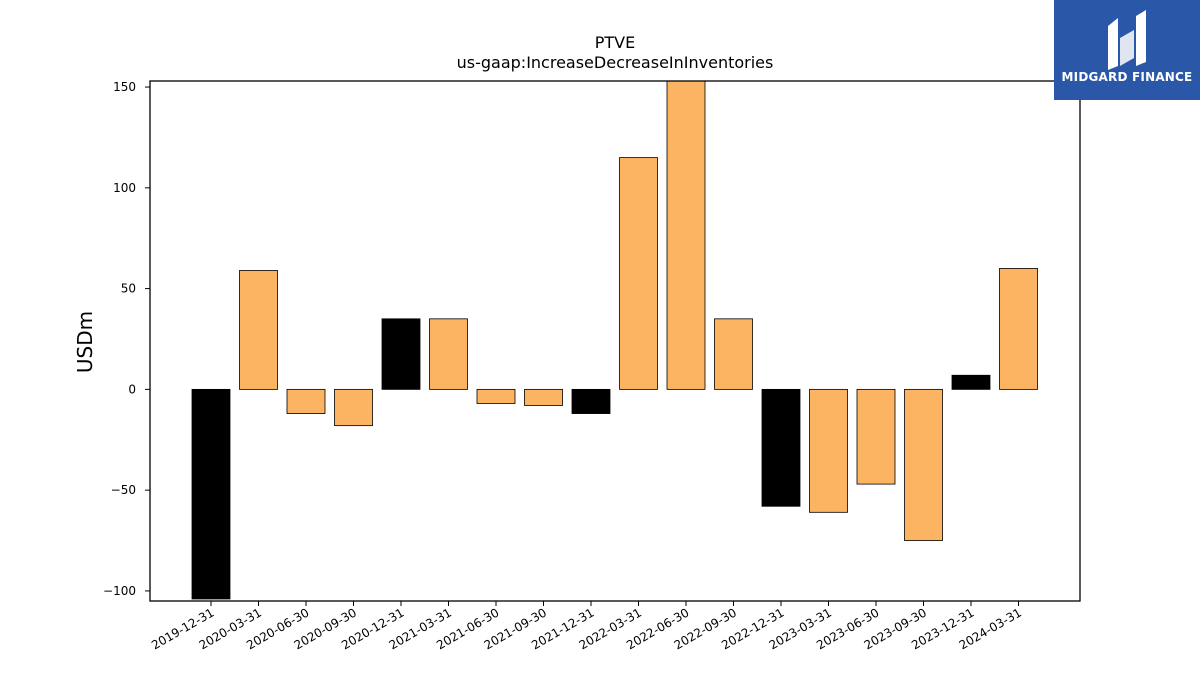  What do you see at coordinates (128, 289) in the screenshot?
I see `y-tick-label: 50` at bounding box center [128, 289].